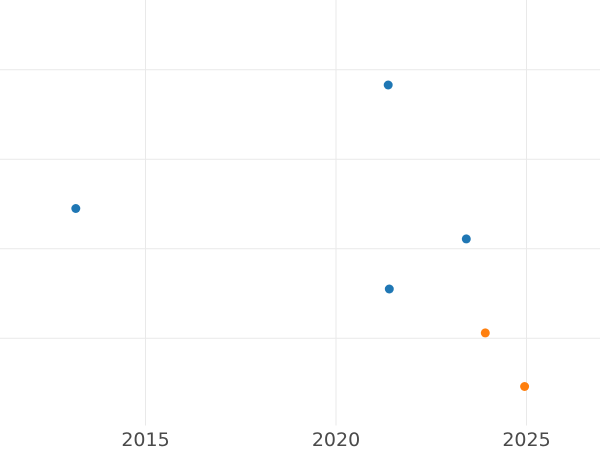  Describe the element at coordinates (145, 439) in the screenshot. I see `x-tick-label: 2015` at that location.